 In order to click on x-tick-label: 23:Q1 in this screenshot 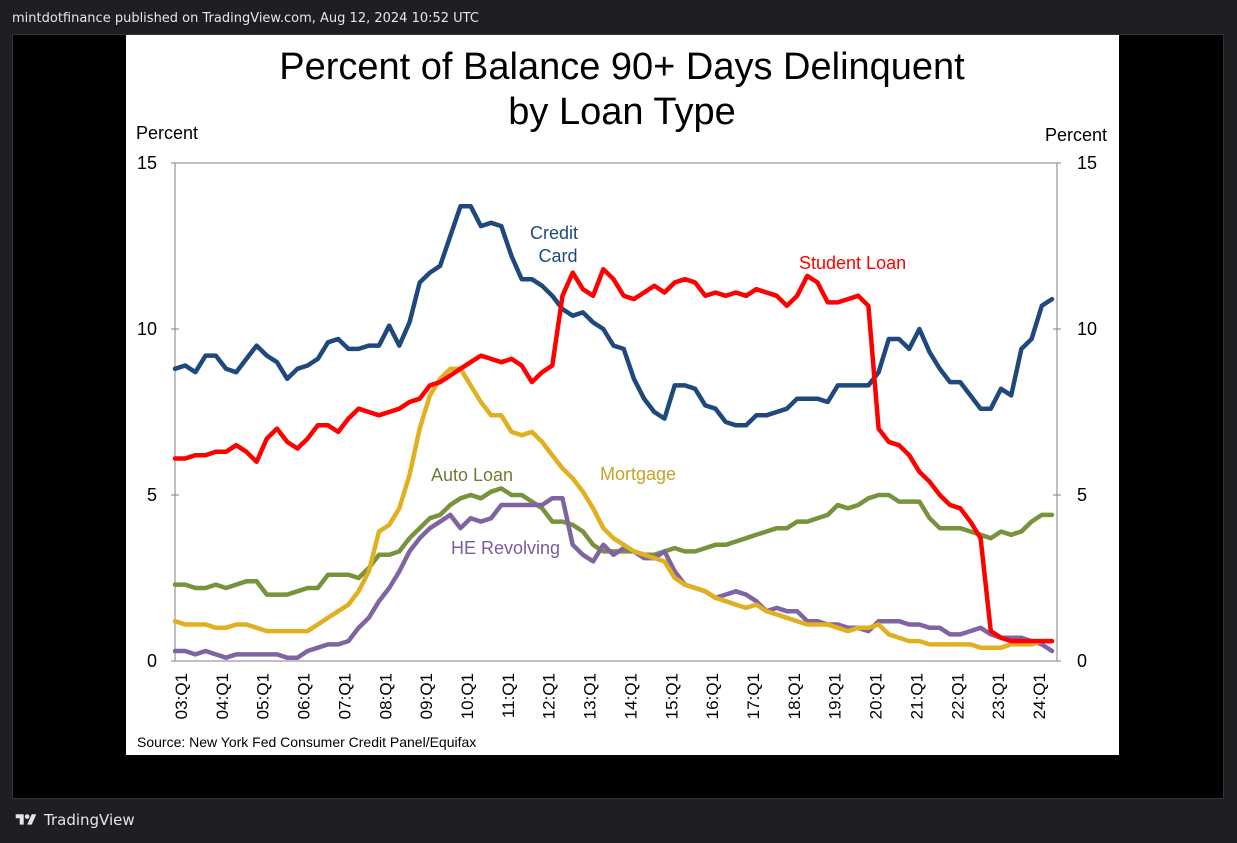, I will do `click(998, 696)`.